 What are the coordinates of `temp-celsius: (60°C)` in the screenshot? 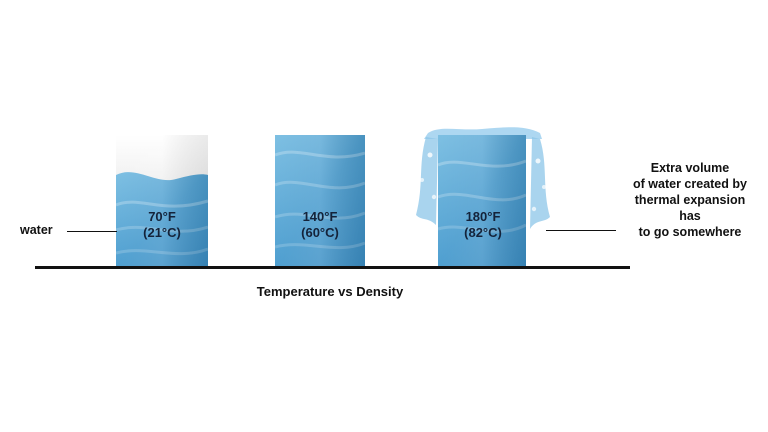 It's located at (320, 232).